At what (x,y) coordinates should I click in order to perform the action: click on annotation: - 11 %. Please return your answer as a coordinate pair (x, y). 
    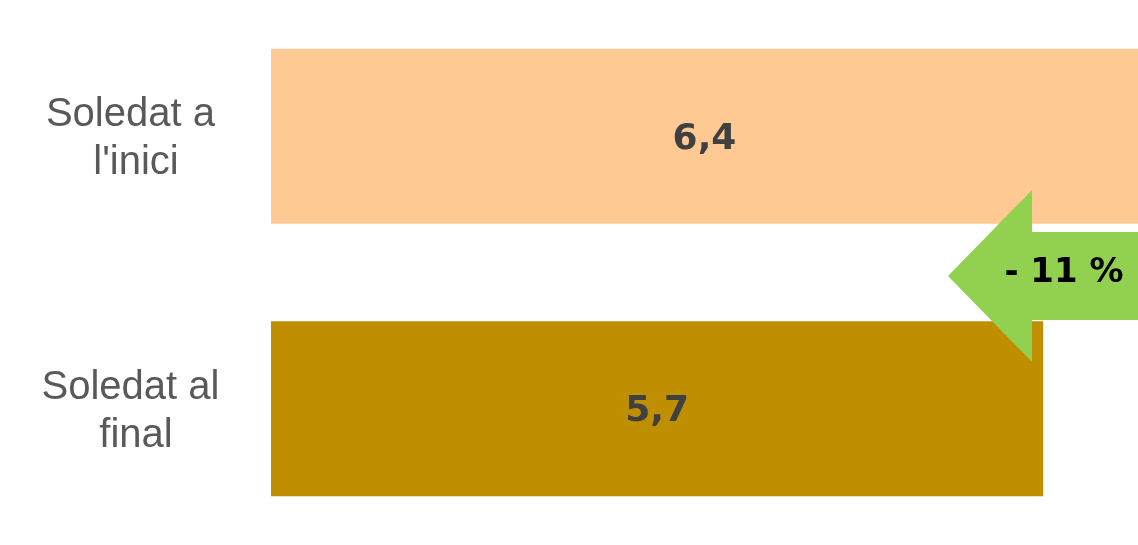
    Looking at the image, I should click on (1064, 270).